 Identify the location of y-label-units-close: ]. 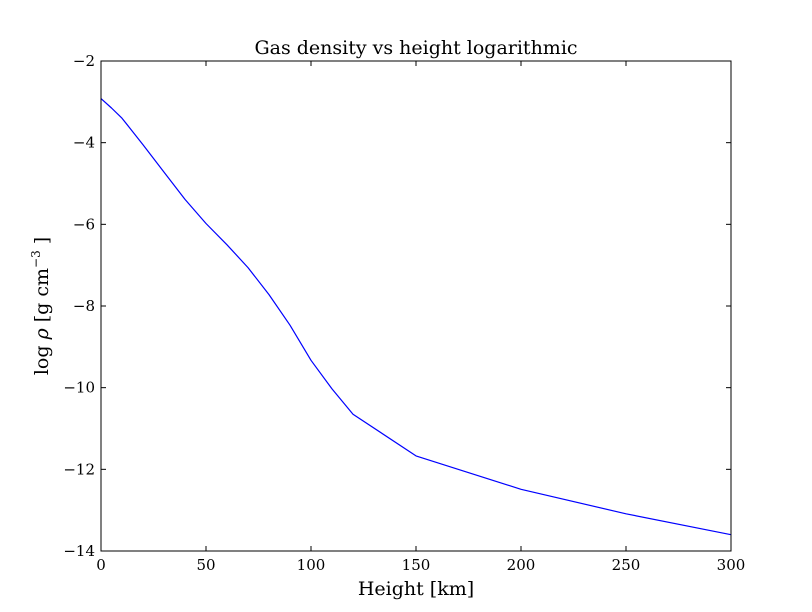
(42, 243).